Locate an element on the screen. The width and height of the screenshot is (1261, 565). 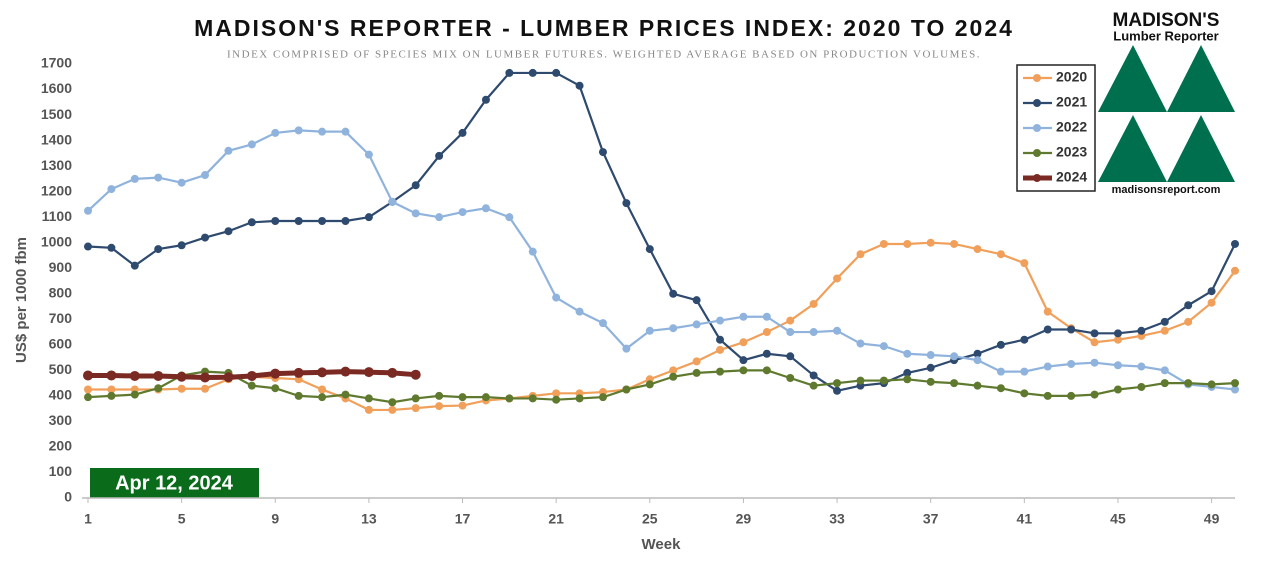
logo-shape is located at coordinates (1201, 148).